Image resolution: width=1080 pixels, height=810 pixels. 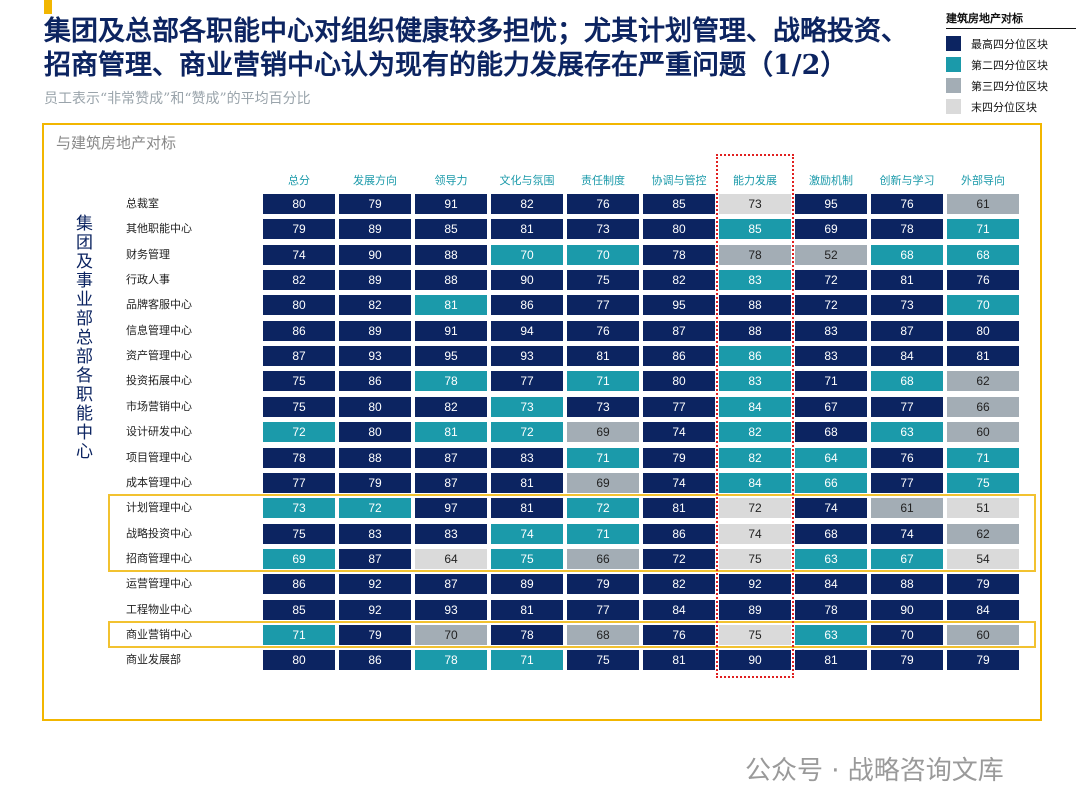 I want to click on column-header: 文化与氛围, so click(x=527, y=180).